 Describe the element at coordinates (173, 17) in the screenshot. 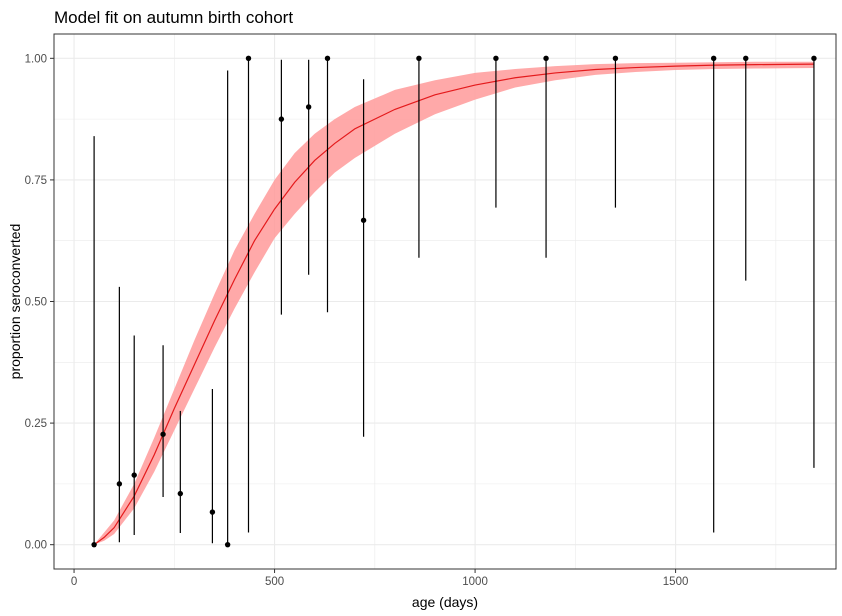

I see `chart-title: Model fit on autumn birth cohort` at that location.